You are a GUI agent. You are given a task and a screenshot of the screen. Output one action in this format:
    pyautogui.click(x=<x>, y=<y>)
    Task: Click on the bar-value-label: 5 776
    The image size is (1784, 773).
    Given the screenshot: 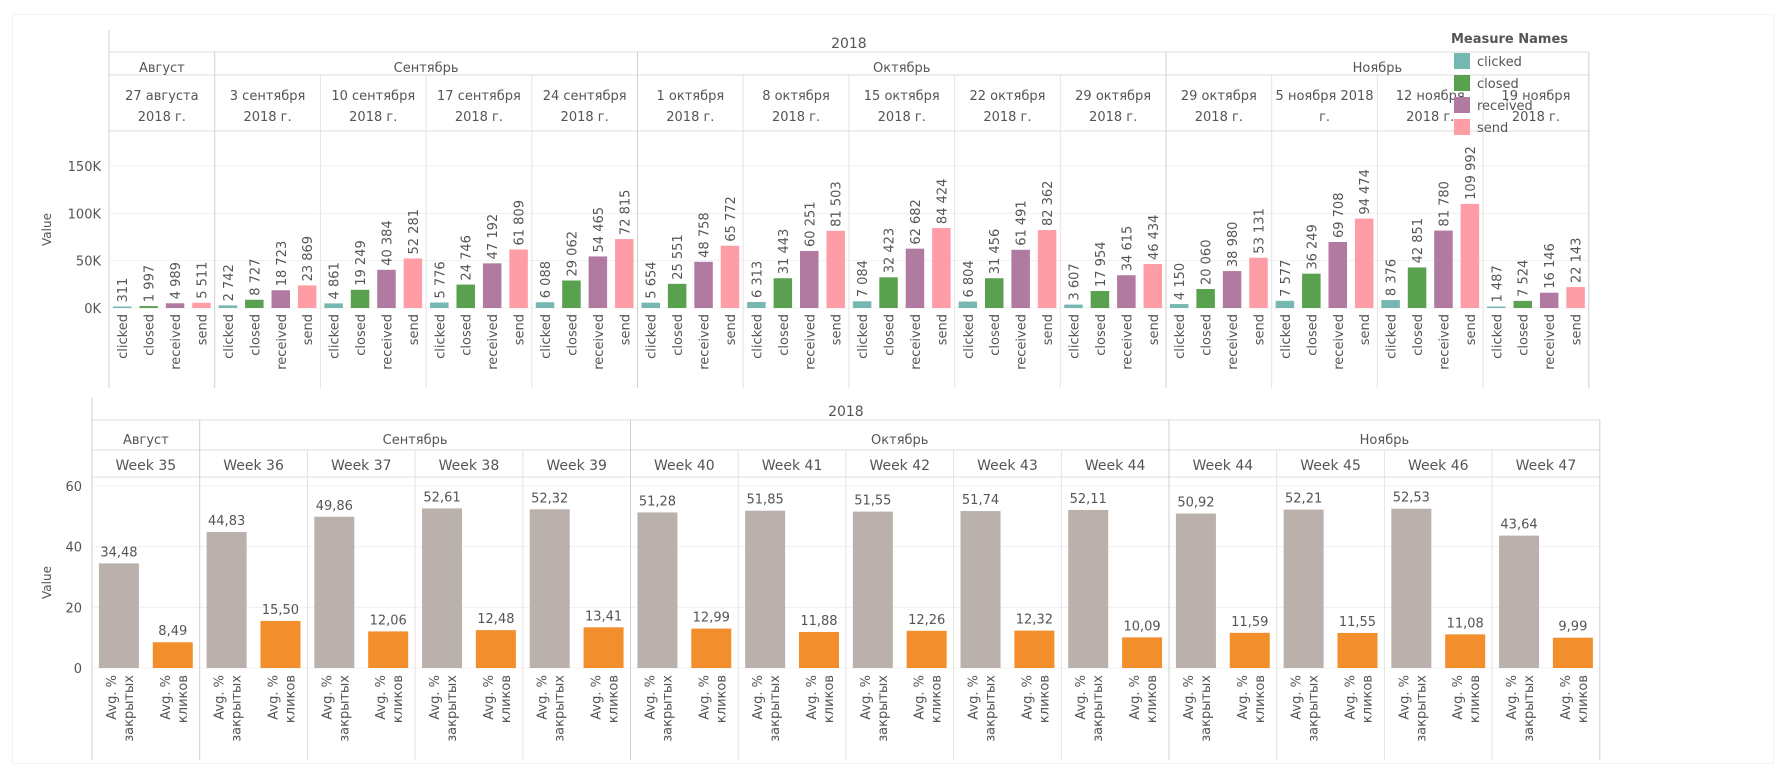 What is the action you would take?
    pyautogui.click(x=440, y=279)
    